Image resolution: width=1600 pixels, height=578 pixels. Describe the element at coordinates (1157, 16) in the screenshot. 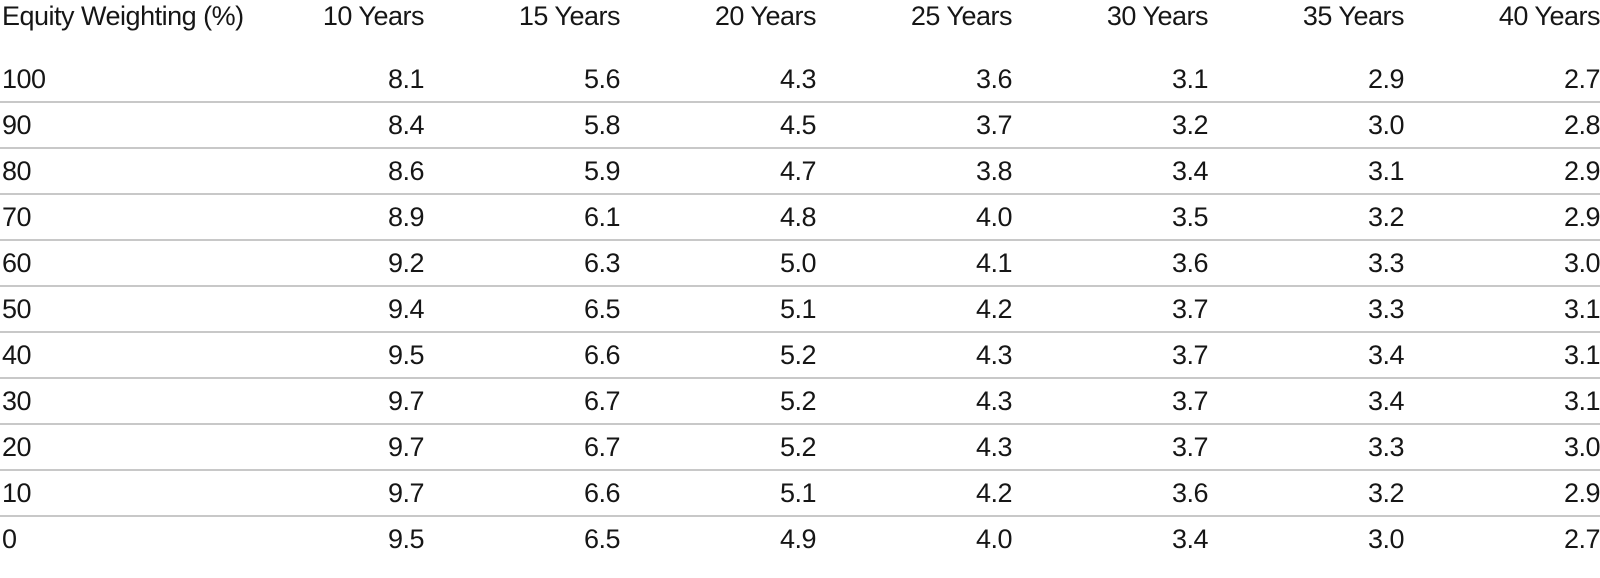

I see `column-header-30-years: 30 Years` at that location.